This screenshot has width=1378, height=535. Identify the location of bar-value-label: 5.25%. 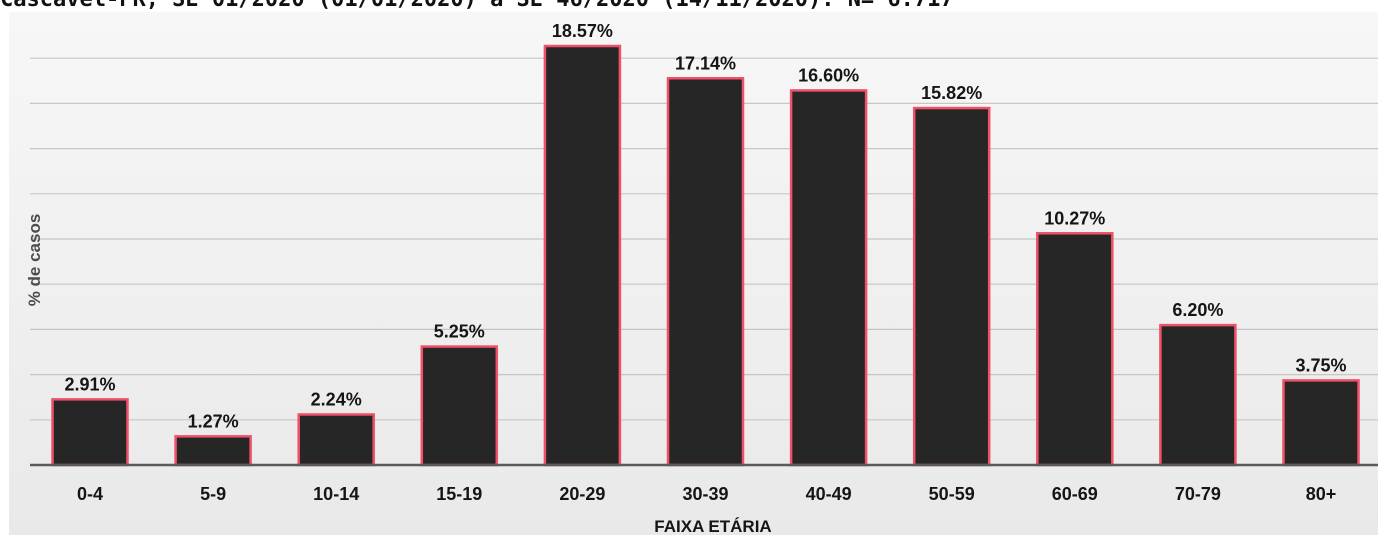
(459, 332).